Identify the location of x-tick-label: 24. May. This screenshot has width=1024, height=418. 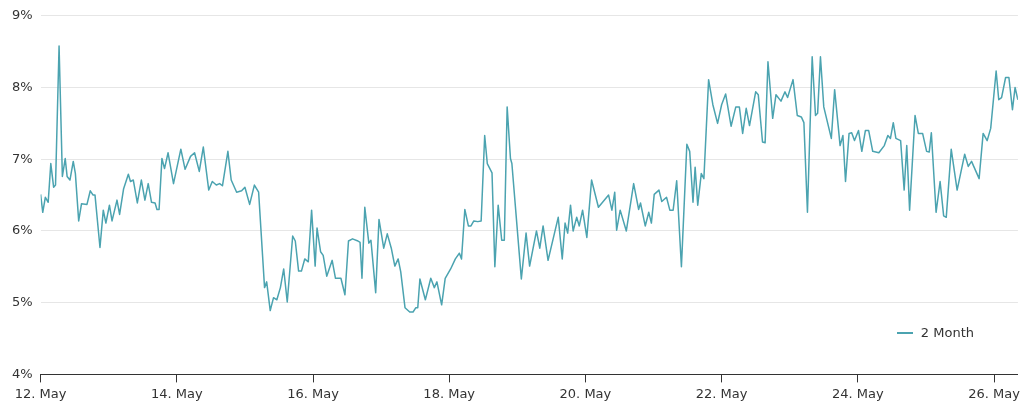
(857, 393).